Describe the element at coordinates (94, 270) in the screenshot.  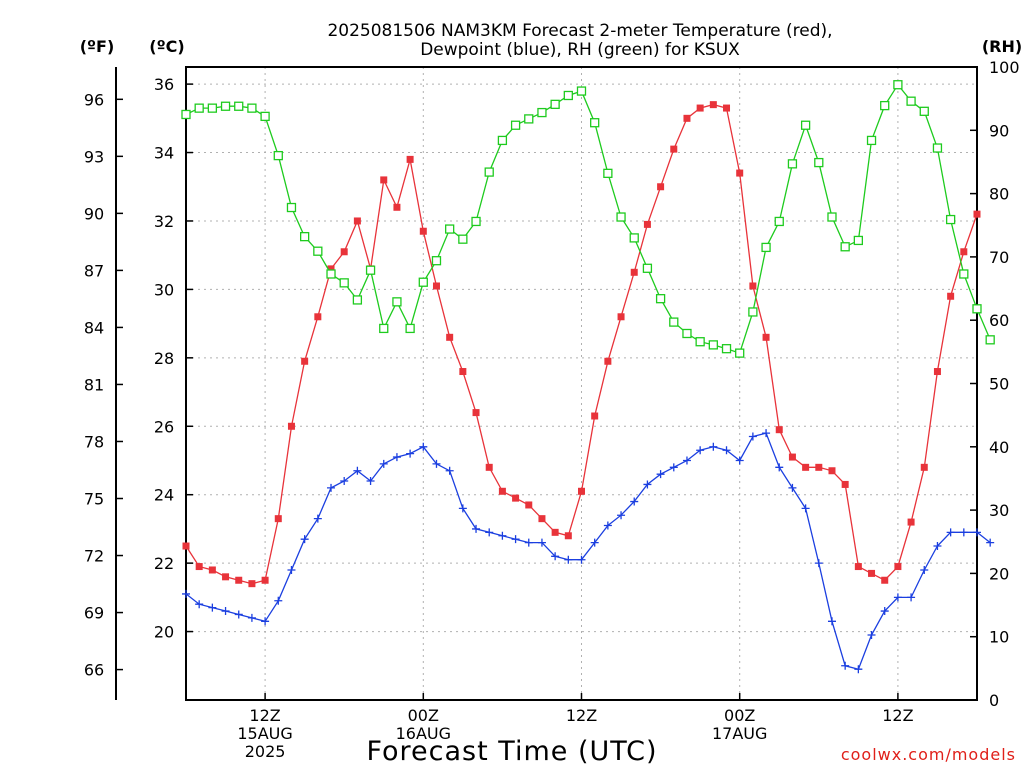
I see `fahrenheit-tick-label: 87` at that location.